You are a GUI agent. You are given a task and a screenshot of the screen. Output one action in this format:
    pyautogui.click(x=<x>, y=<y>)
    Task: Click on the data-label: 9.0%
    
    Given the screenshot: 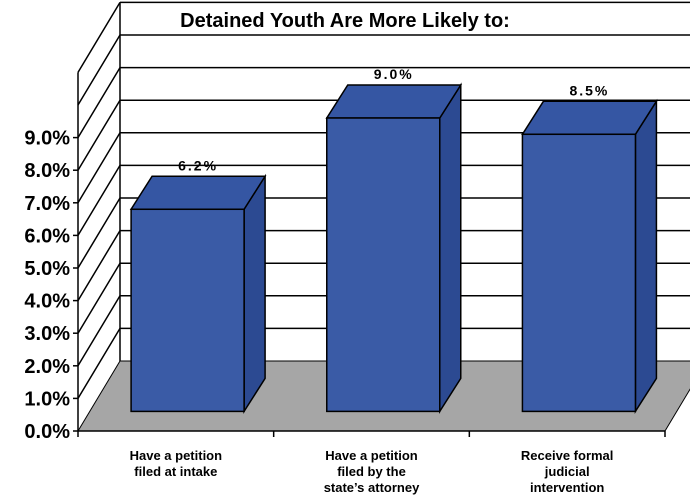 What is the action you would take?
    pyautogui.click(x=394, y=74)
    